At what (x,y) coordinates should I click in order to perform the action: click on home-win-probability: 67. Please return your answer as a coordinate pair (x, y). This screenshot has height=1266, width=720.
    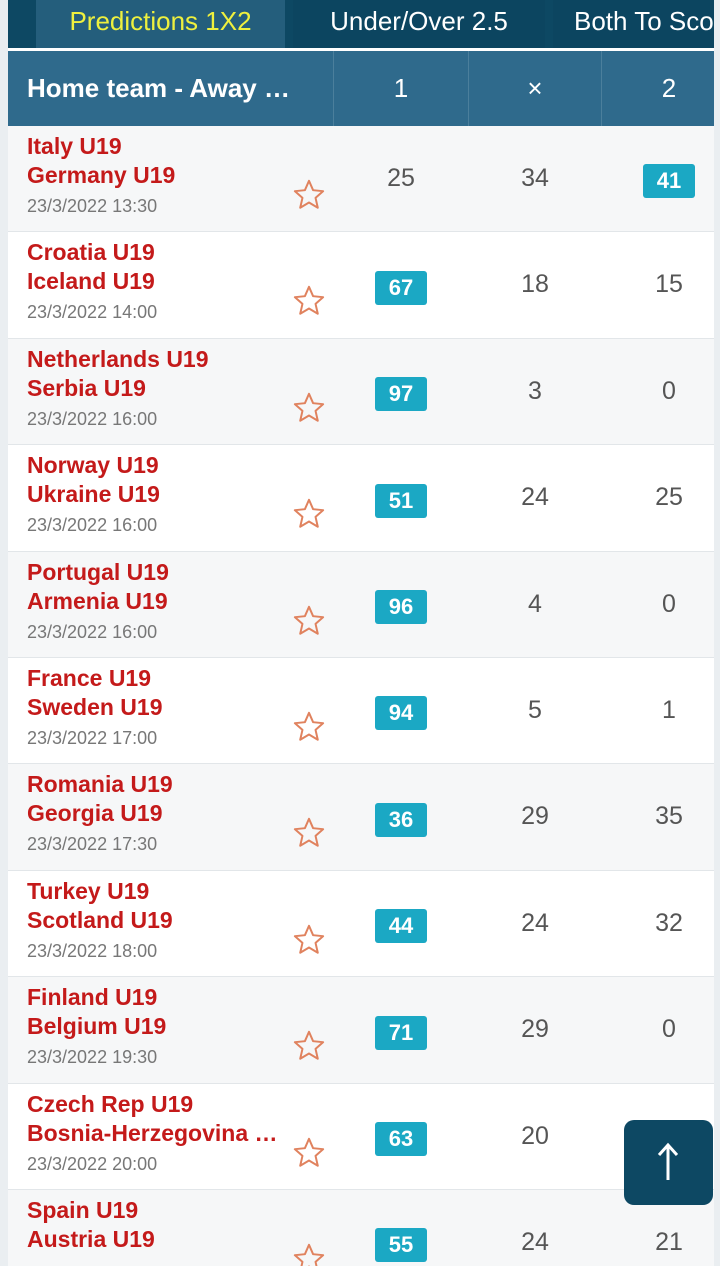
    Looking at the image, I should click on (401, 285).